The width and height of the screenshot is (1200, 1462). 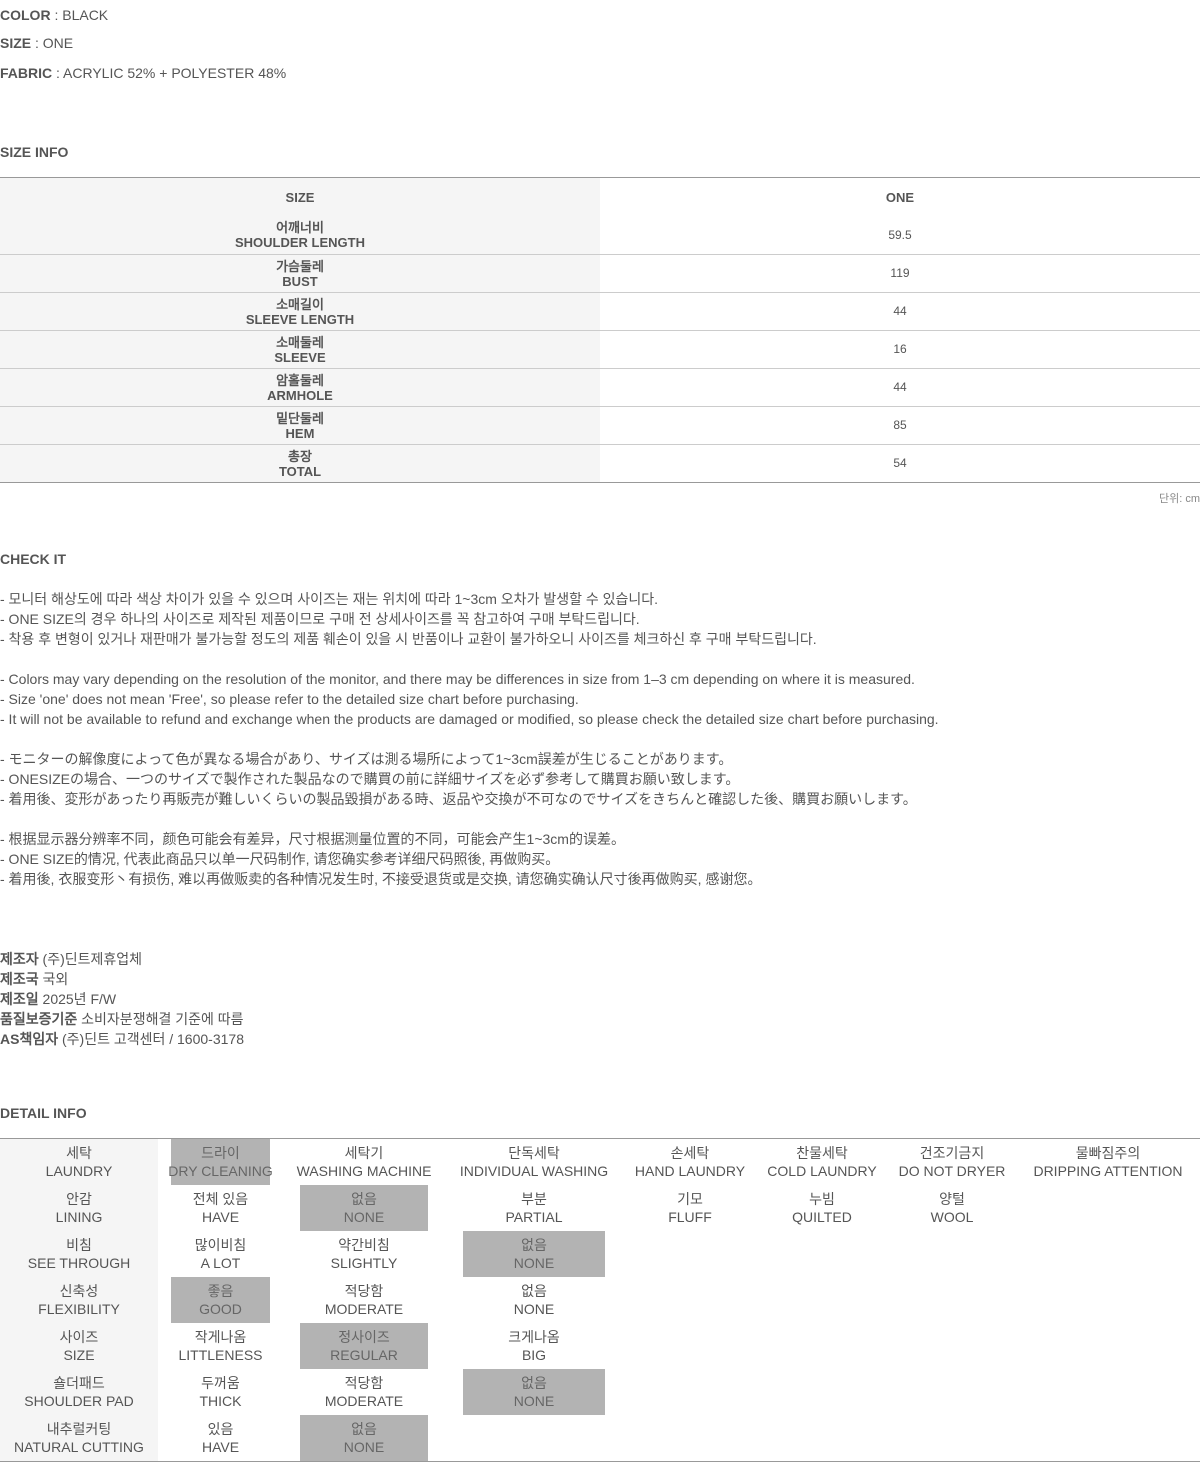 I want to click on option-en: FLUFF, so click(x=690, y=1217).